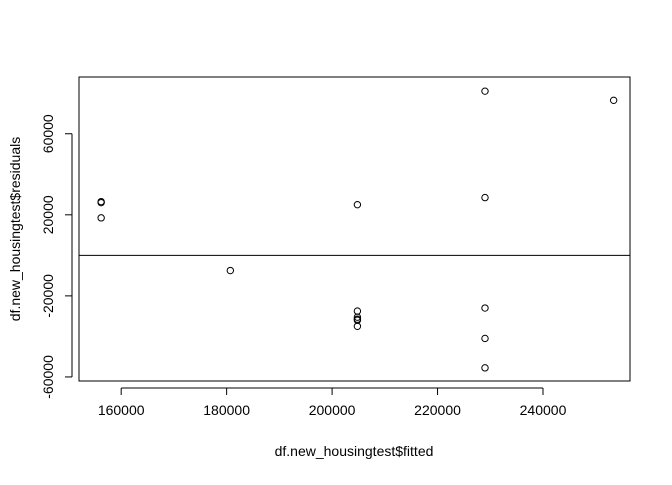  I want to click on x-axis: 160000 180000 200000 220000 240000, so click(332, 402).